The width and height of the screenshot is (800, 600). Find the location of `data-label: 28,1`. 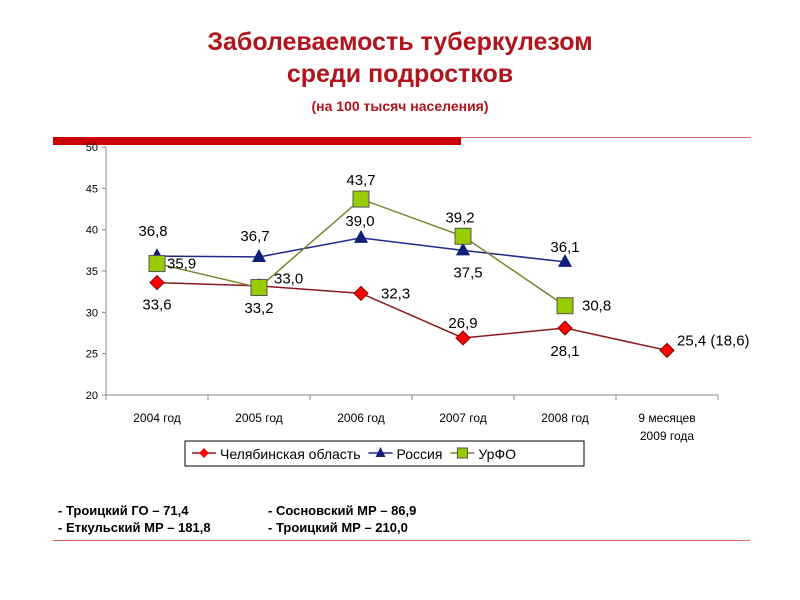

data-label: 28,1 is located at coordinates (564, 351).